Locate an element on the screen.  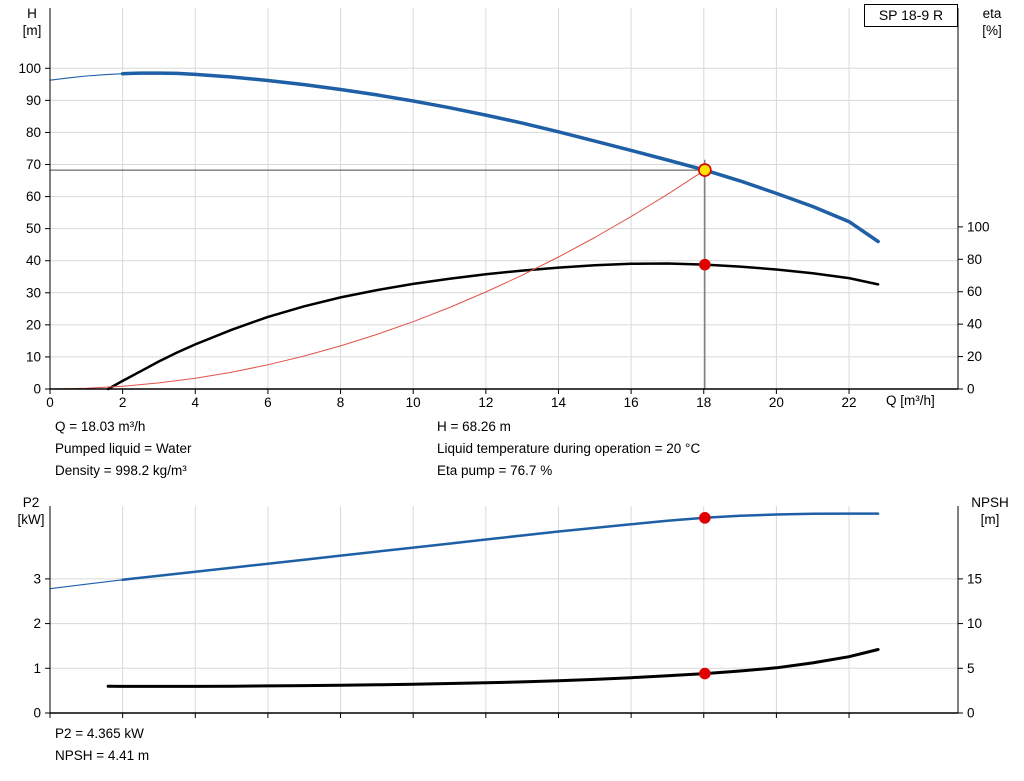
left-tick-label: 100 is located at coordinates (29, 68).